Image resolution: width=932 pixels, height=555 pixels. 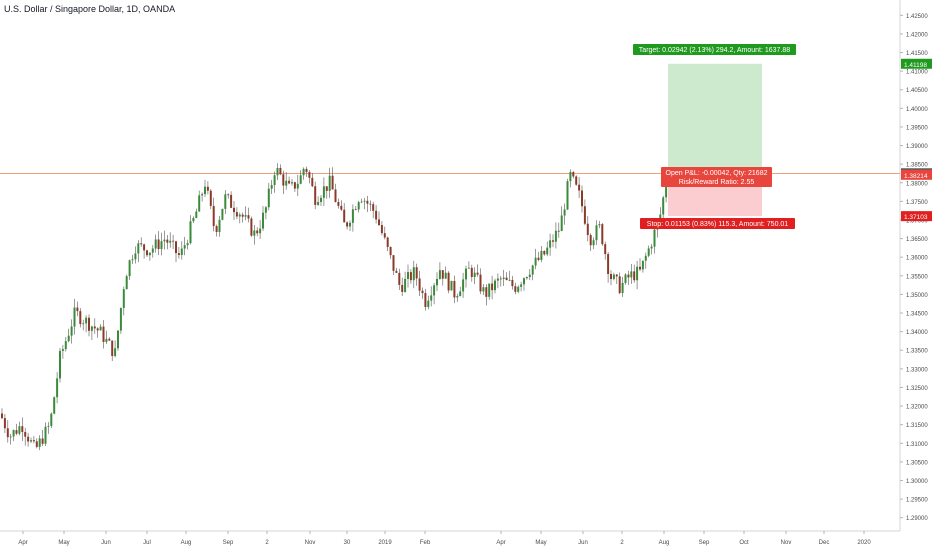 I want to click on price-tick-label: 1.35500, so click(x=917, y=277).